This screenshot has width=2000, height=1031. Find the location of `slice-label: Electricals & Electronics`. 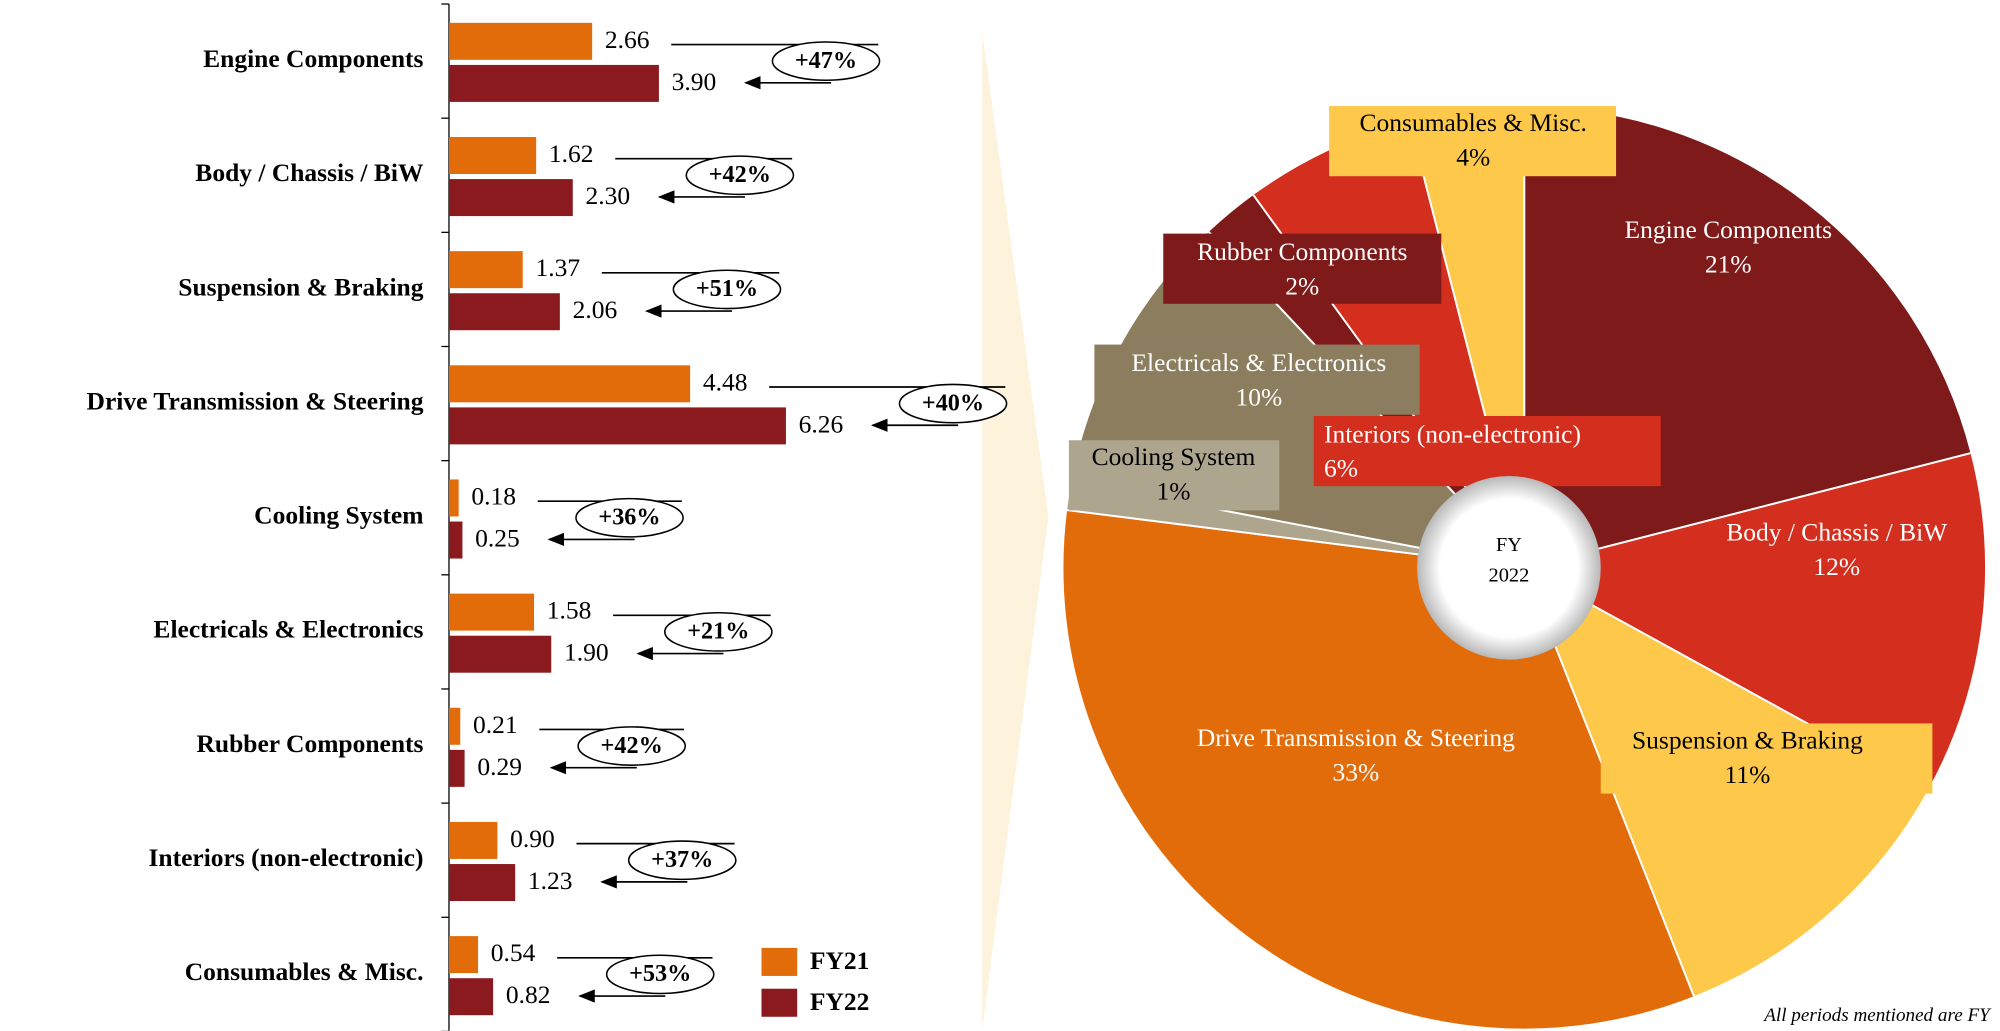

slice-label: Electricals & Electronics is located at coordinates (1258, 362).